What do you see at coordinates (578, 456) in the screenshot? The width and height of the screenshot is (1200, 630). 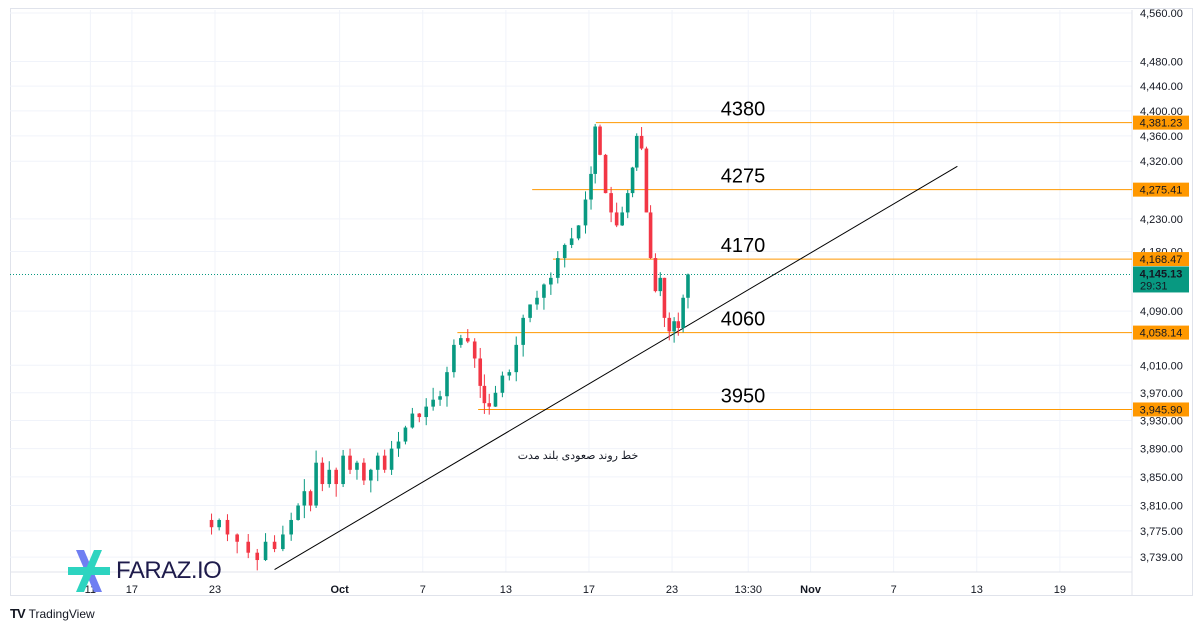 I see `trendline-label: خط روند صعودی بلند مدت` at bounding box center [578, 456].